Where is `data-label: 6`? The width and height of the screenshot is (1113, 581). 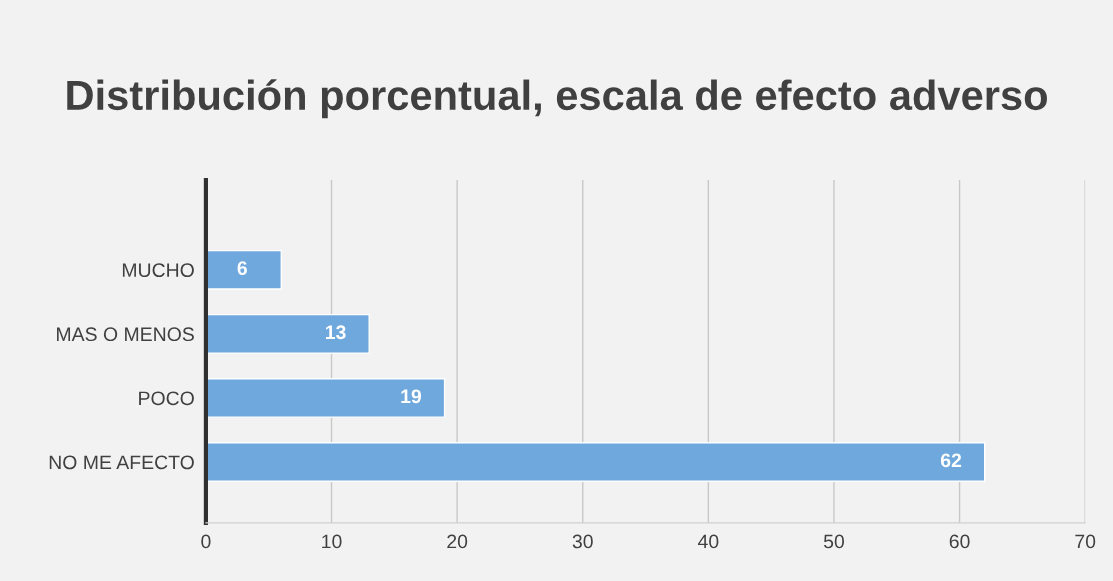
data-label: 6 is located at coordinates (242, 268).